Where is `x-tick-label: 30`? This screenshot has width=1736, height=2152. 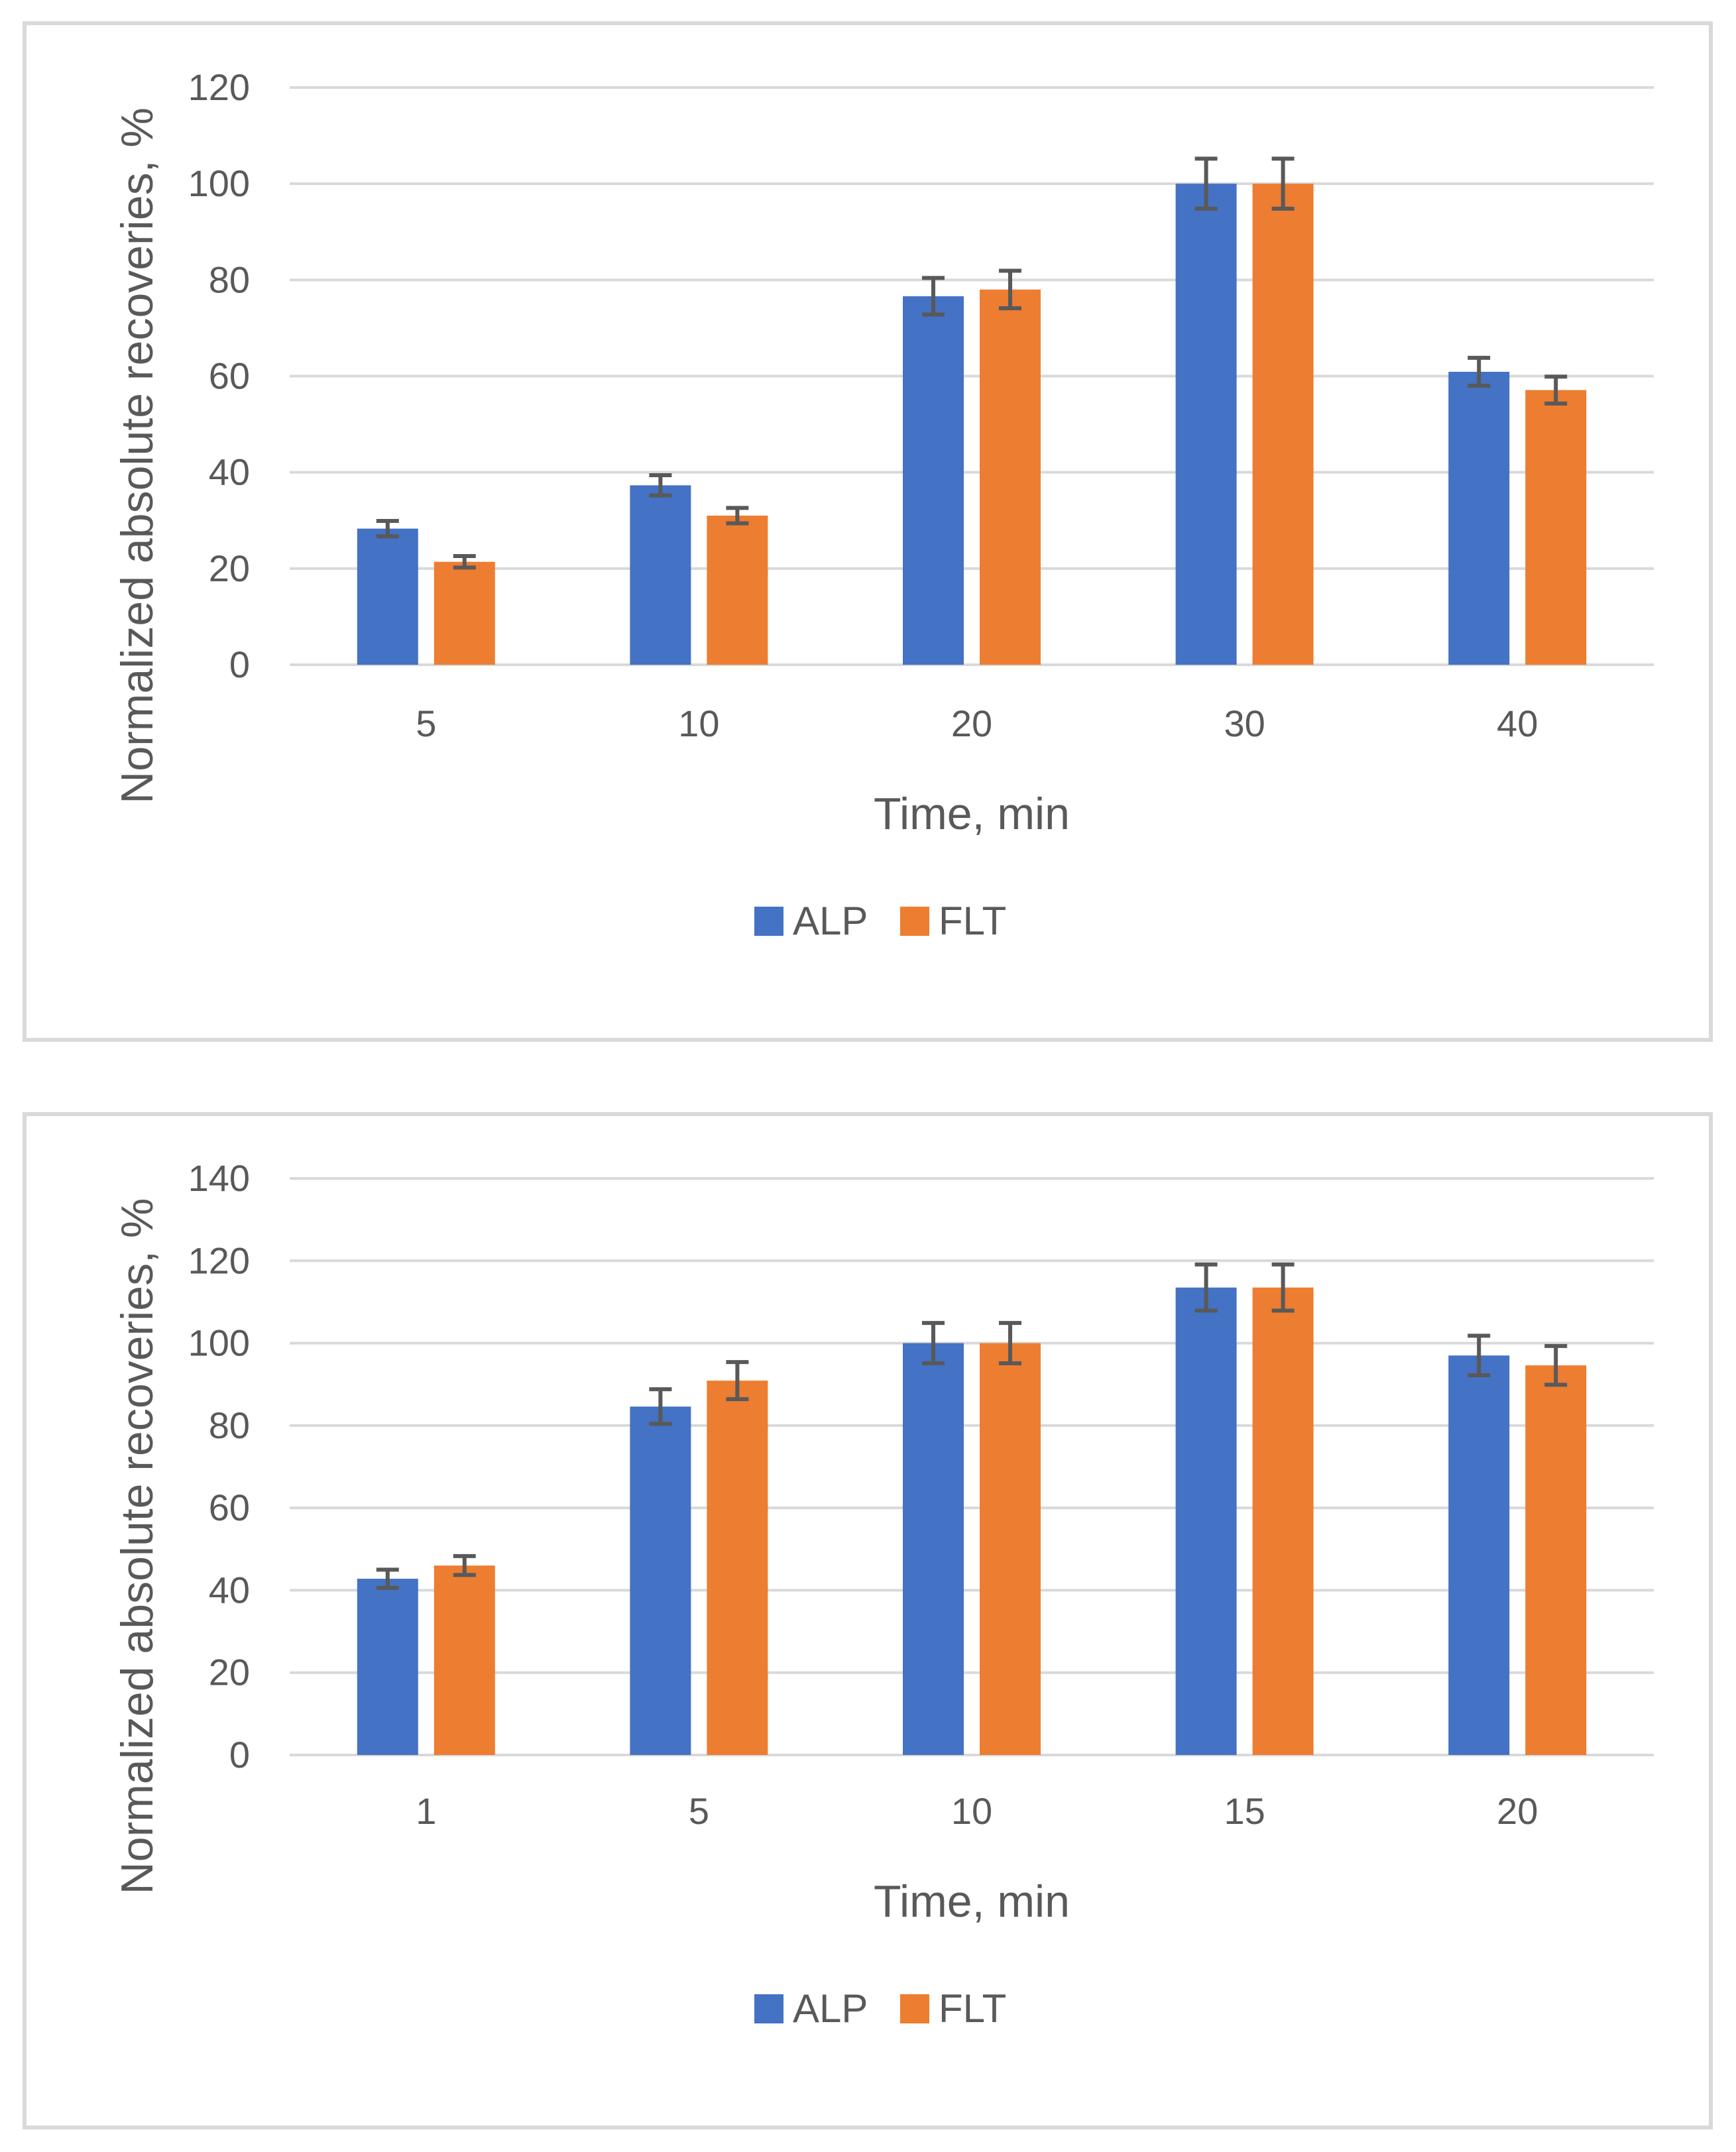
x-tick-label: 30 is located at coordinates (1244, 723).